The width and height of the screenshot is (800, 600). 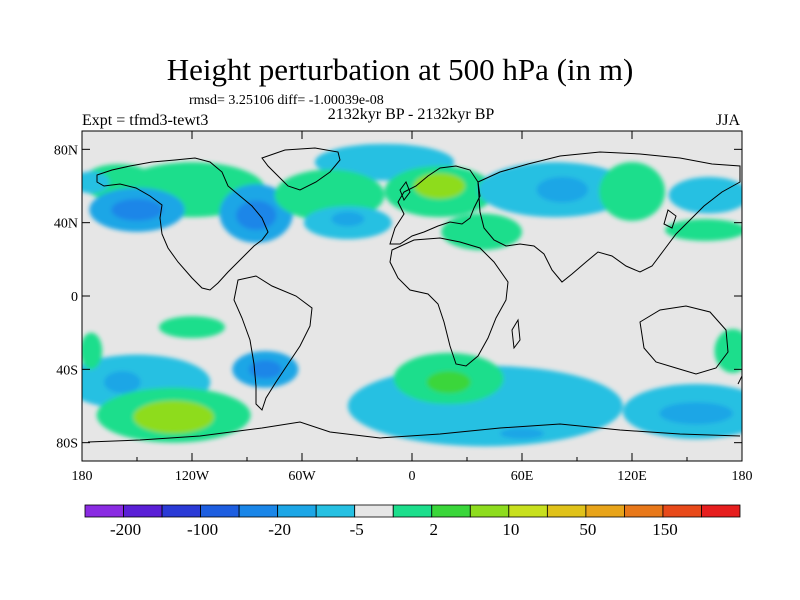 I want to click on y-tick-label: 40S, so click(x=67, y=370).